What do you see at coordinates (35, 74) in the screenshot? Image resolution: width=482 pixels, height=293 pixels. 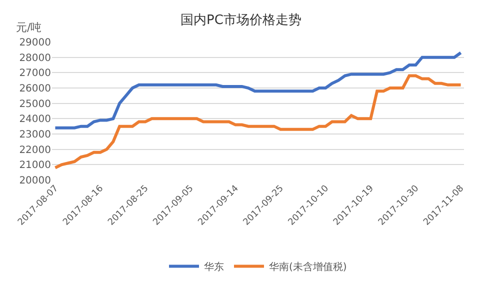 I see `y-tick-label: 27000` at bounding box center [35, 74].